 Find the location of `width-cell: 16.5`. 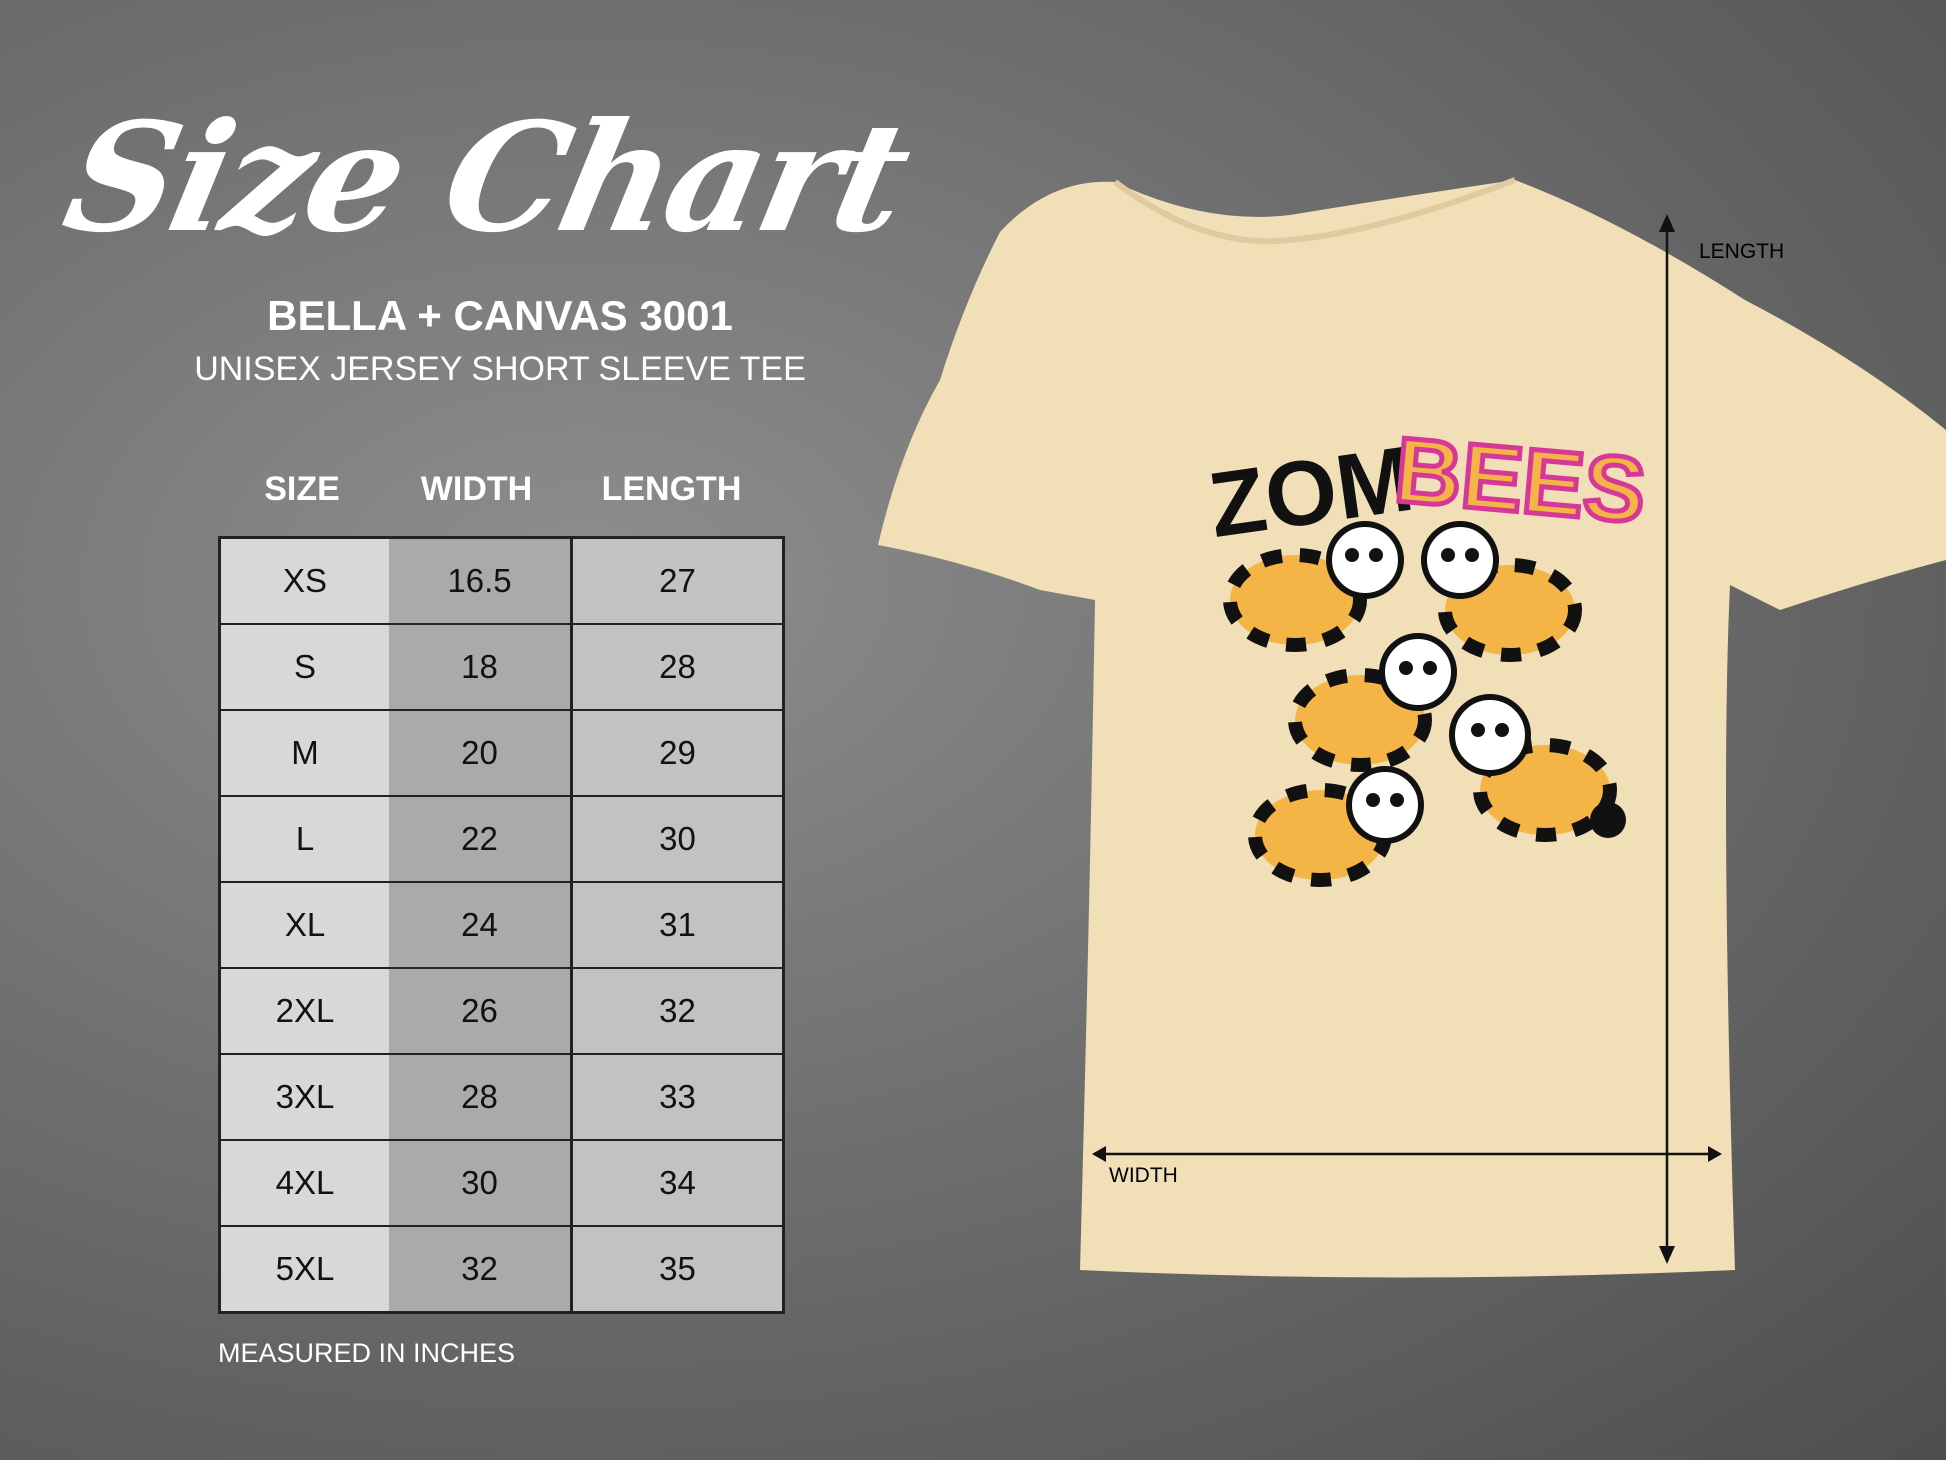

width-cell: 16.5 is located at coordinates (480, 580).